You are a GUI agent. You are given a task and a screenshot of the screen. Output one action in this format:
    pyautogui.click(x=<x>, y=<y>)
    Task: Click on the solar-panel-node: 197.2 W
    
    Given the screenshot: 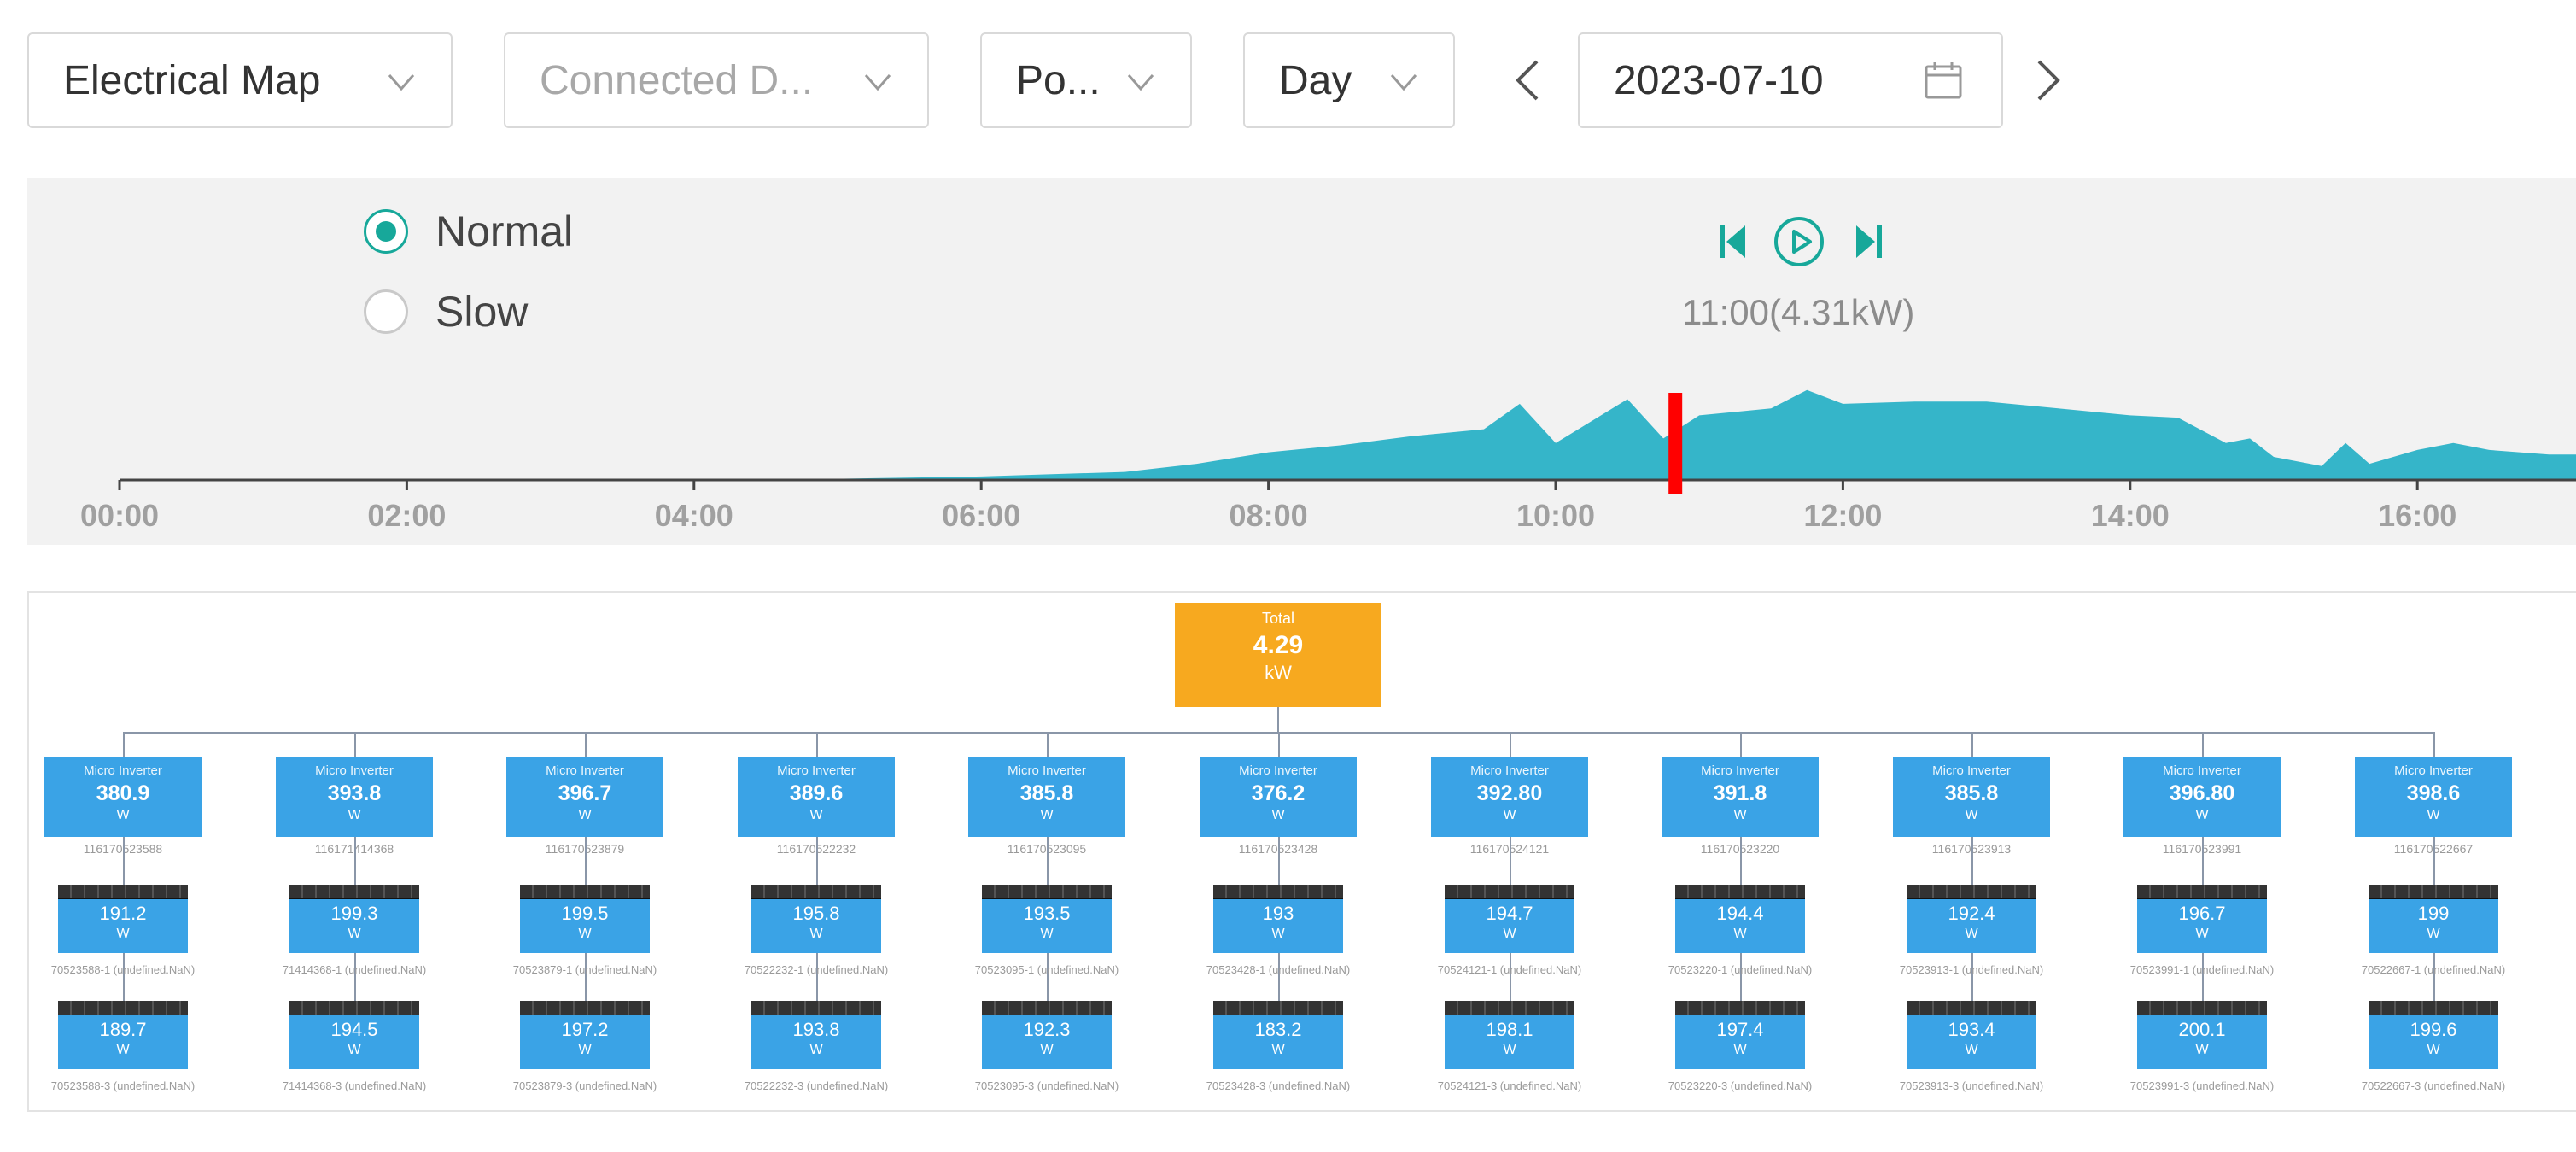 What is the action you would take?
    pyautogui.click(x=585, y=1035)
    